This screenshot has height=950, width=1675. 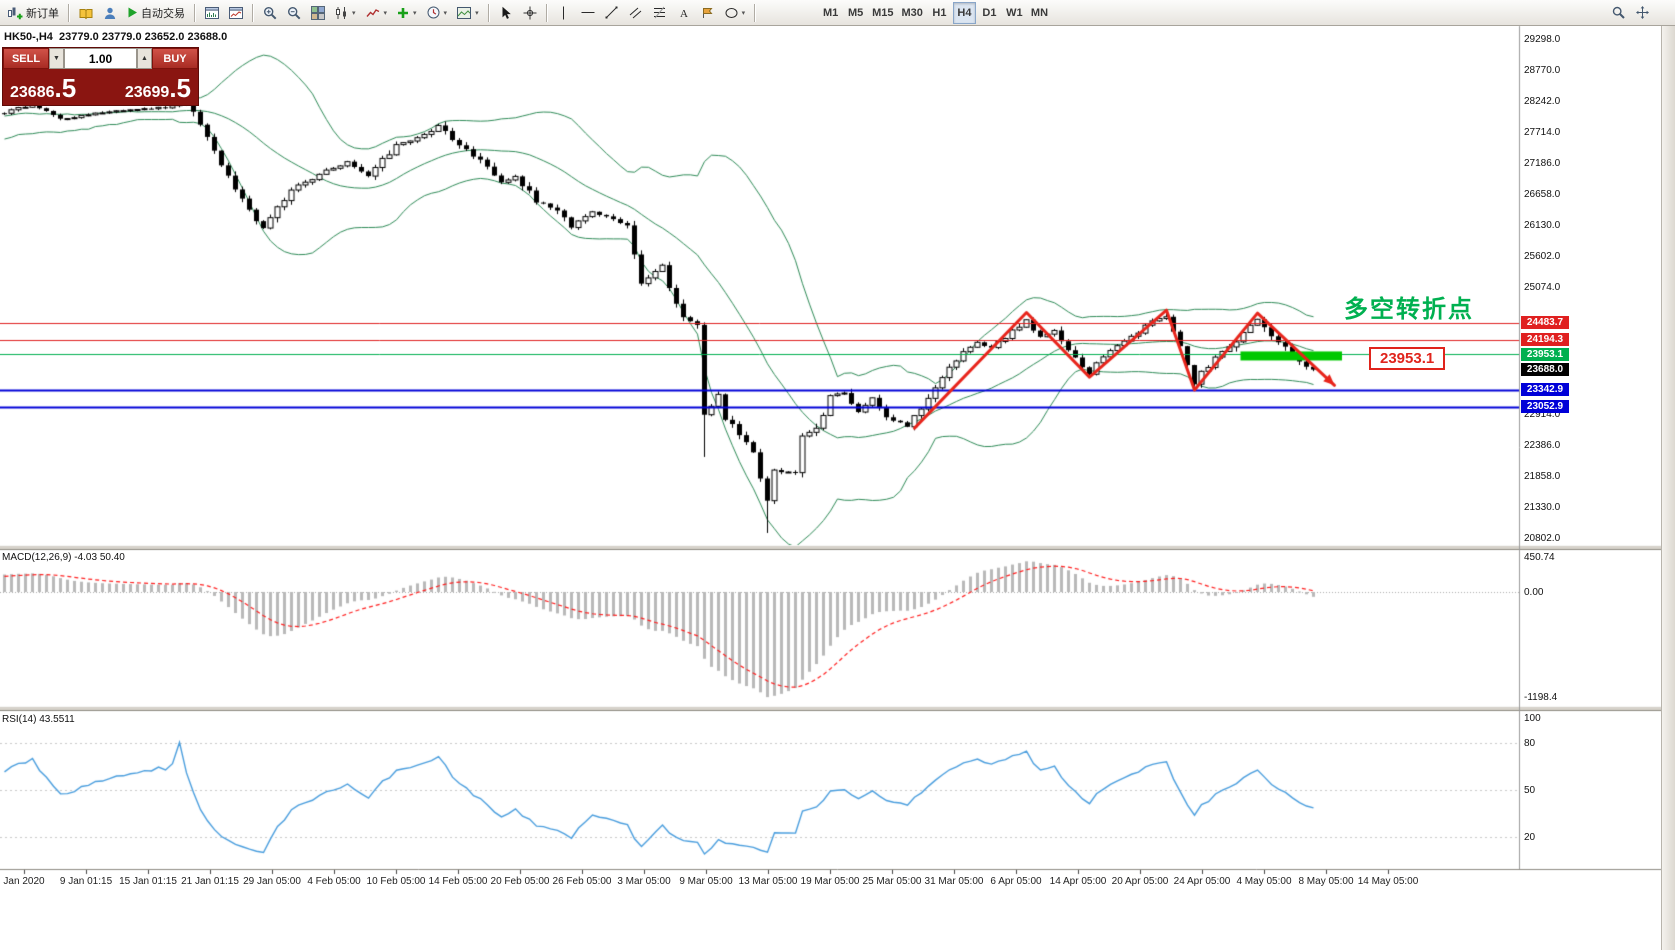 I want to click on sell-button: SELL, so click(x=26, y=58).